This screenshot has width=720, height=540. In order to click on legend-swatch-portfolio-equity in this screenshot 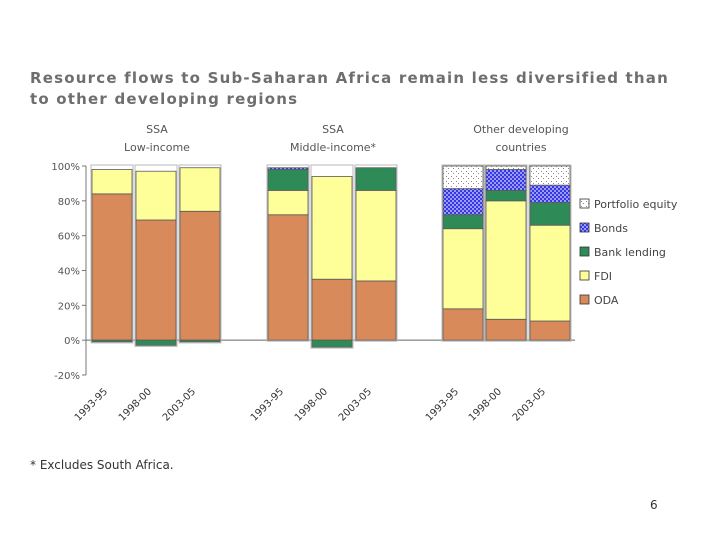, I will do `click(584, 203)`.